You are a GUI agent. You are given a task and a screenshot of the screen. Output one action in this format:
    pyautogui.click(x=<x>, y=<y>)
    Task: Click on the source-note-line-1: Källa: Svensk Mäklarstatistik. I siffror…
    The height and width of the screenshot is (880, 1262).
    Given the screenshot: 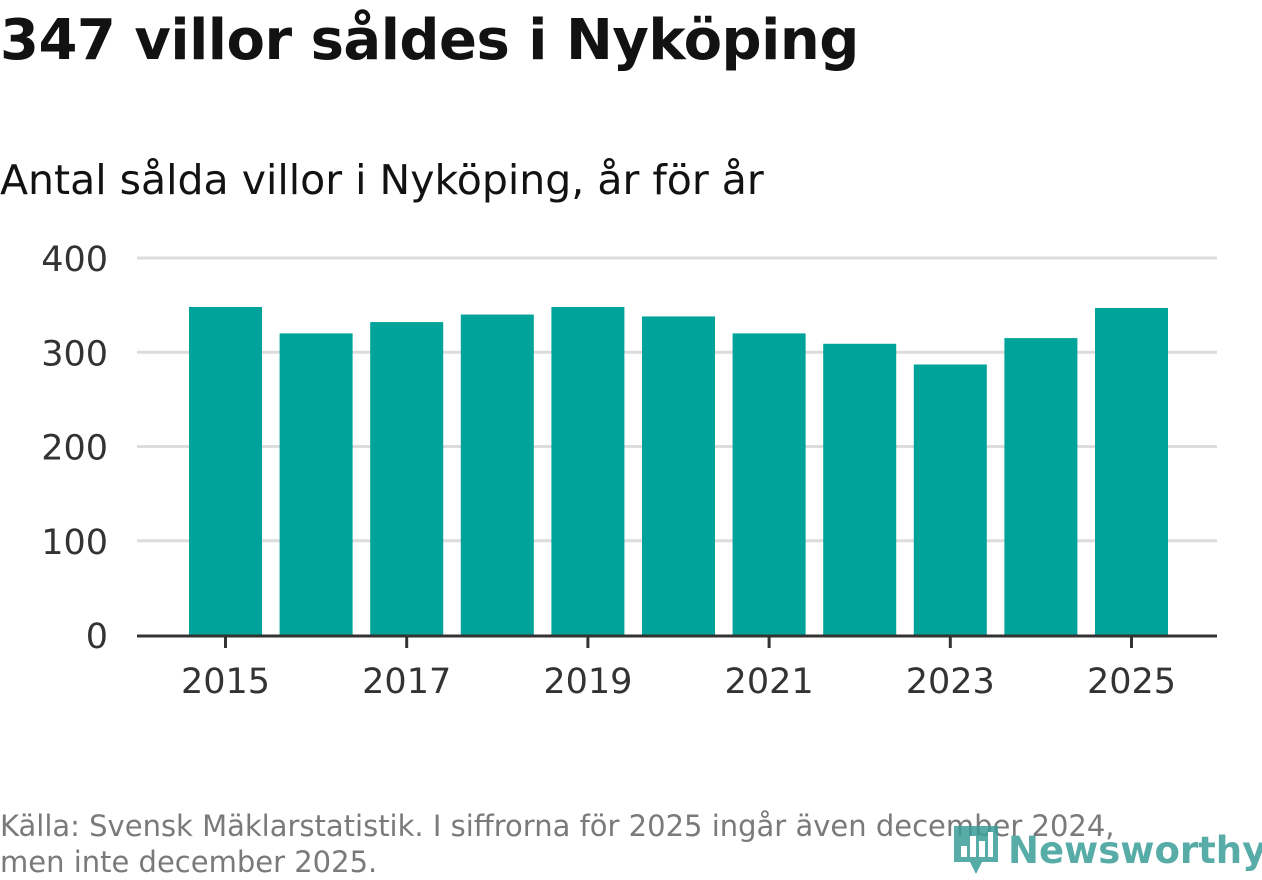 What is the action you would take?
    pyautogui.click(x=557, y=826)
    